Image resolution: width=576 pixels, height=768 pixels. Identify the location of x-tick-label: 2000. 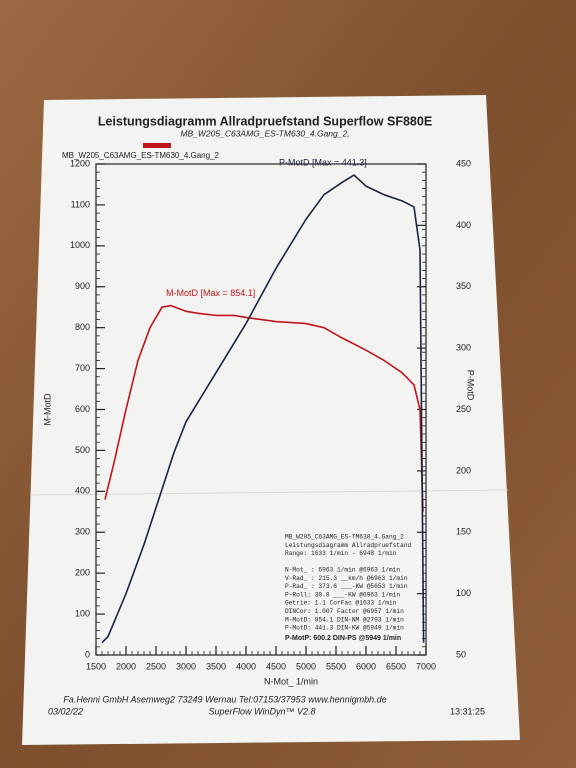
(126, 666).